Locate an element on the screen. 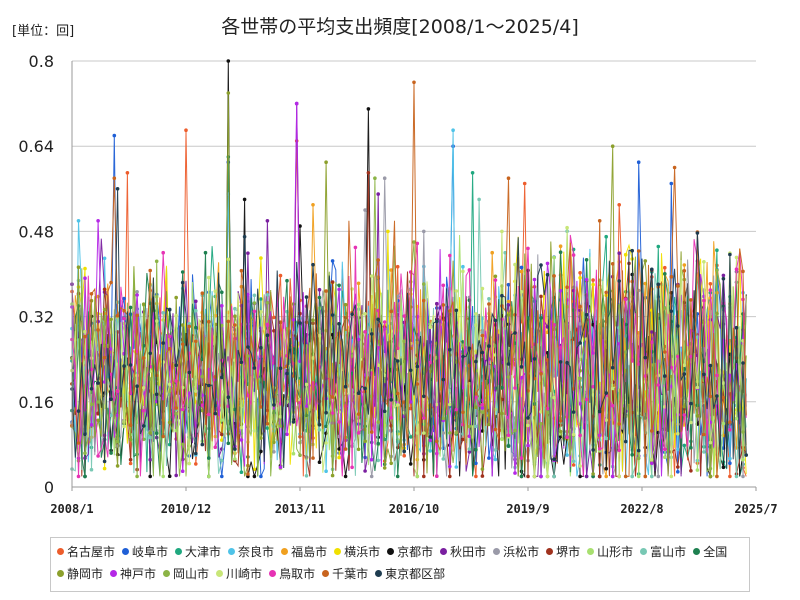  legend-item: 富山市 is located at coordinates (663, 551).